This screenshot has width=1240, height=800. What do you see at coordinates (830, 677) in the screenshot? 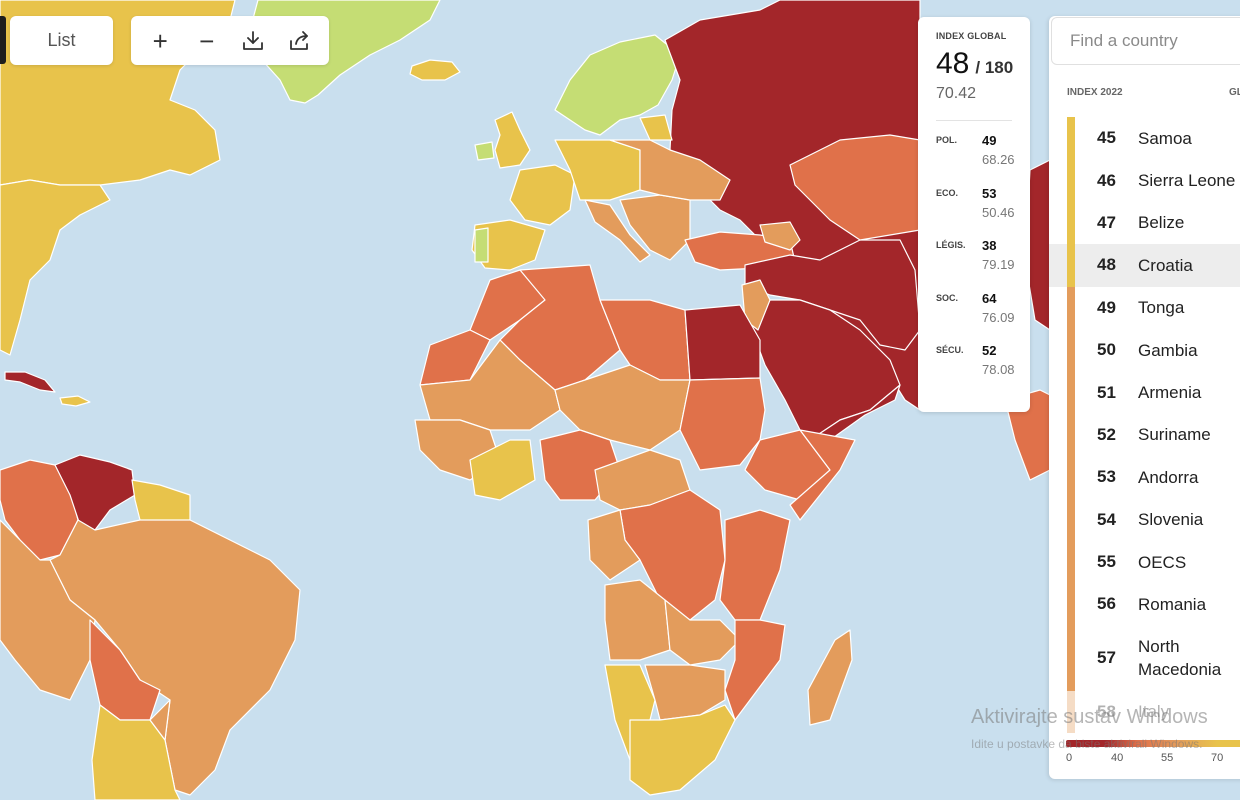
I see `country-madagascar` at bounding box center [830, 677].